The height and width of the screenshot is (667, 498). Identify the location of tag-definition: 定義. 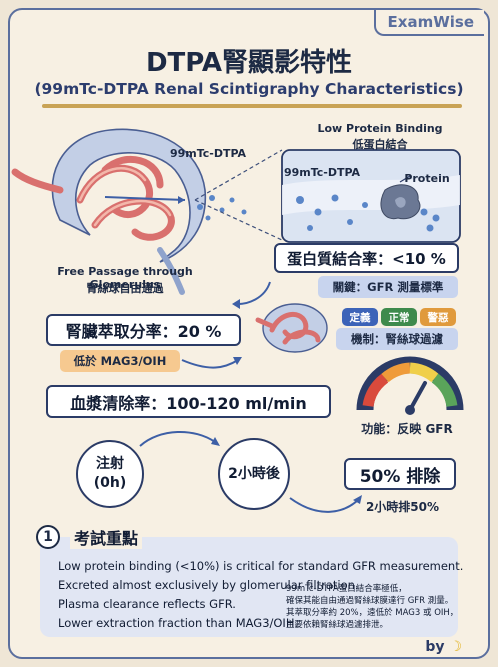
(360, 317).